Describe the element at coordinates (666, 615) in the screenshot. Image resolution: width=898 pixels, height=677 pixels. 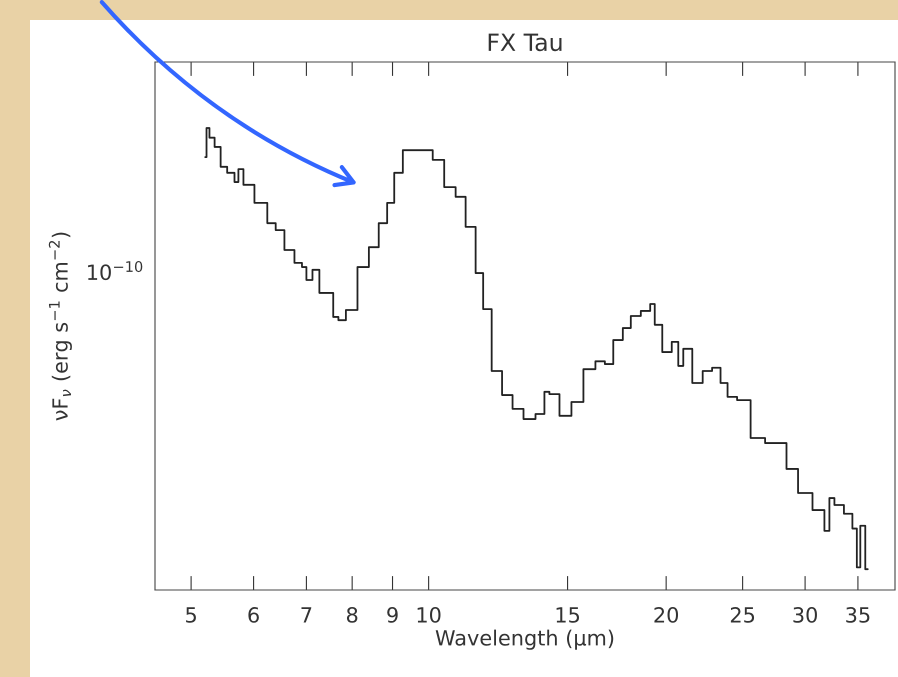
I see `x-tick-label: 20` at that location.